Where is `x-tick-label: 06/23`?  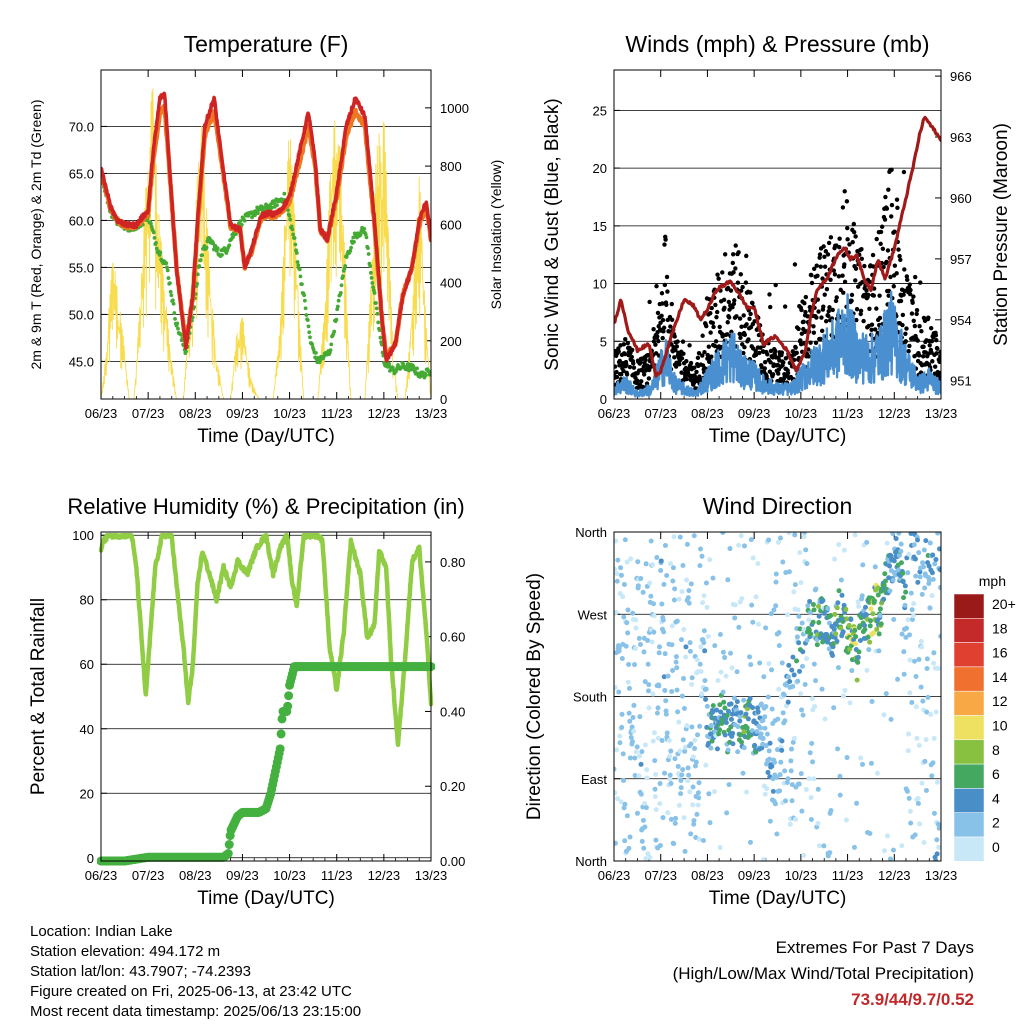 x-tick-label: 06/23 is located at coordinates (101, 413).